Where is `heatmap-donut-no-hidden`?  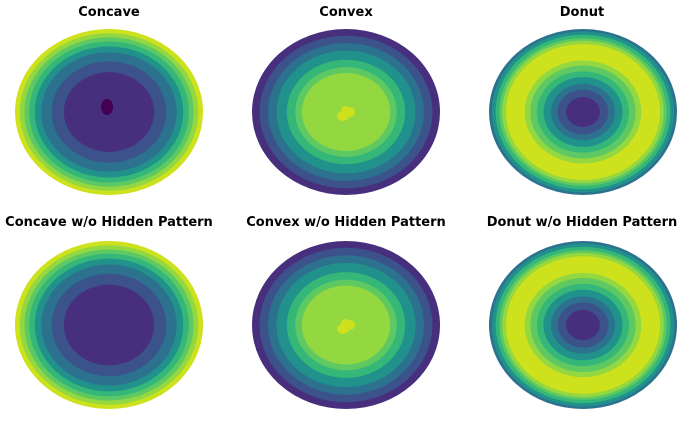 heatmap-donut-no-hidden is located at coordinates (583, 325).